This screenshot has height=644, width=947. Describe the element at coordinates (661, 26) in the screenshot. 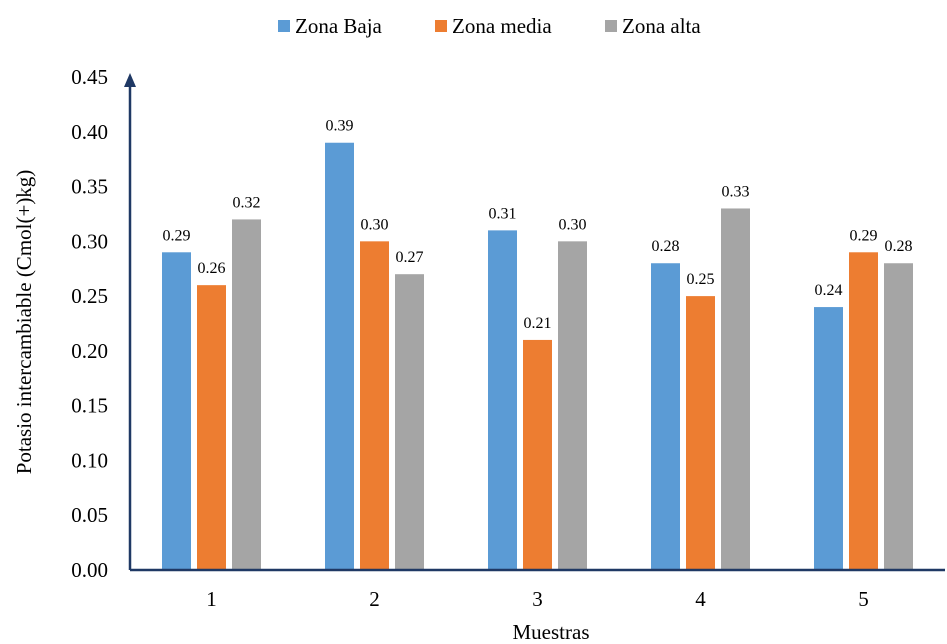

I see `legend-label: Zona alta` at that location.